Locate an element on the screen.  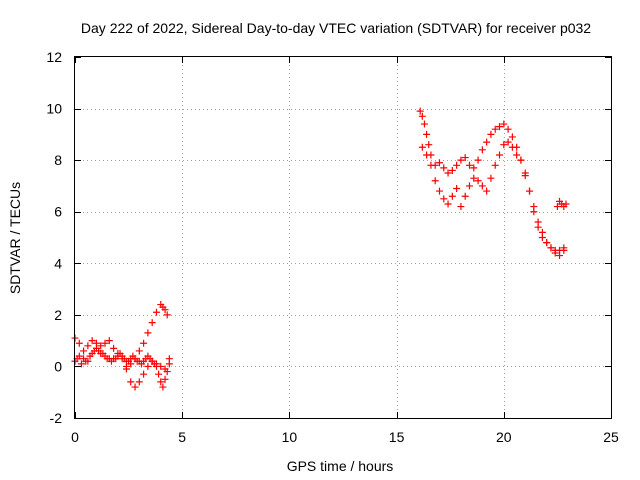
x-tick-label: 15 is located at coordinates (397, 437).